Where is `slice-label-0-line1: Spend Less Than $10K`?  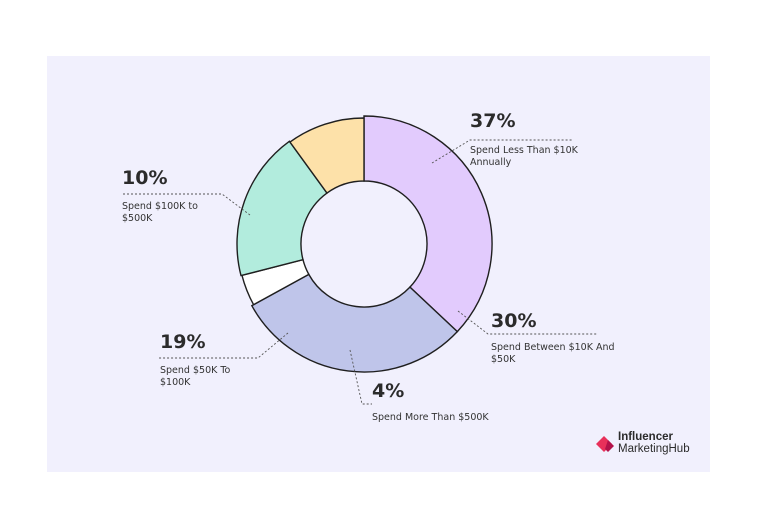
slice-label-0-line1: Spend Less Than $10K is located at coordinates (524, 150).